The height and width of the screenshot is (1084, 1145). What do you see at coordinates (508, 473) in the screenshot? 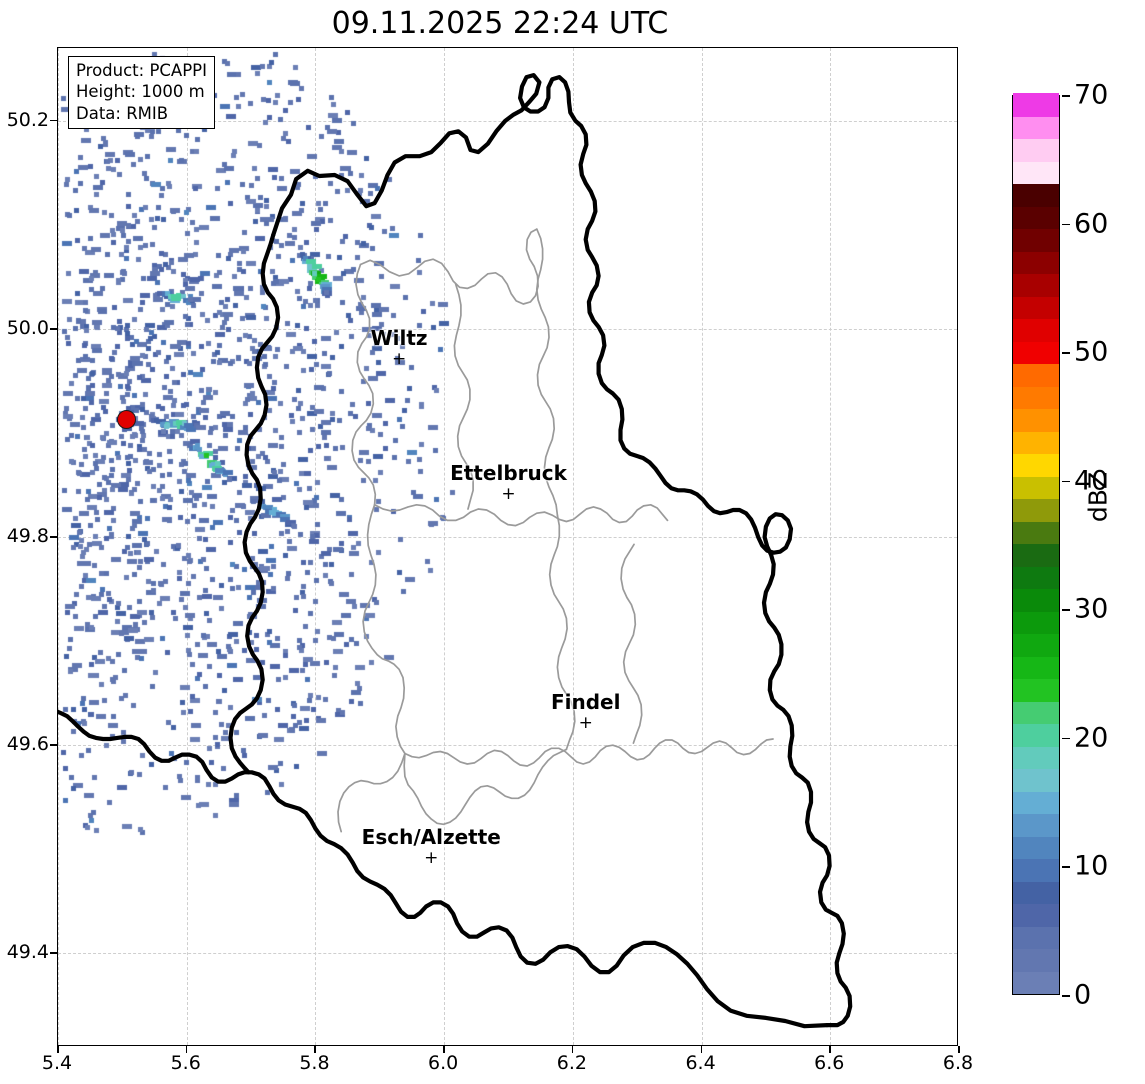
I see `city-name: Ettelbruck` at bounding box center [508, 473].